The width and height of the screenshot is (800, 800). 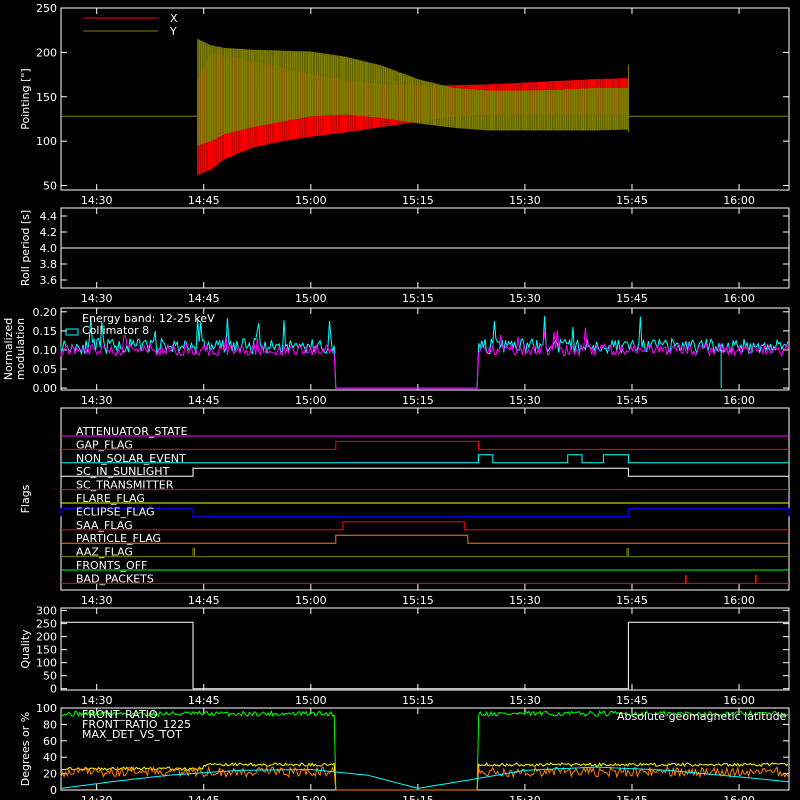 I want to click on flag-label-eclipse_flag: ECLIPSE_FLAG, so click(x=115, y=511).